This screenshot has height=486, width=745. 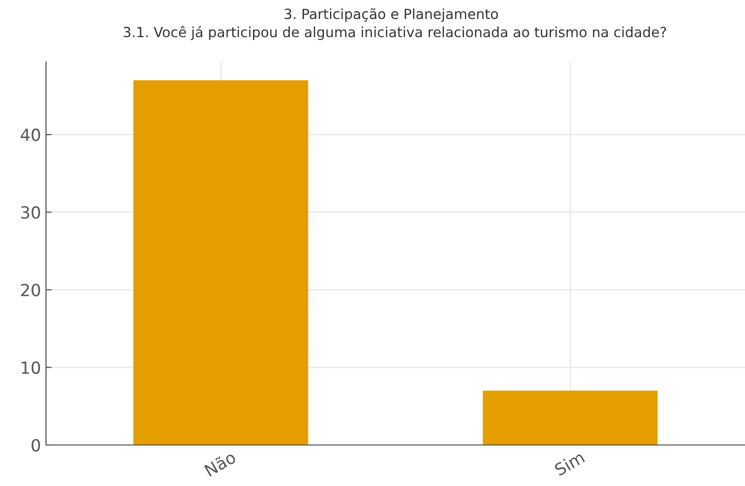 What do you see at coordinates (395, 33) in the screenshot?
I see `chart-subtitle: 3.1. Você já participou de alguma iniciativa relacionada ao turismo na cidade?` at bounding box center [395, 33].